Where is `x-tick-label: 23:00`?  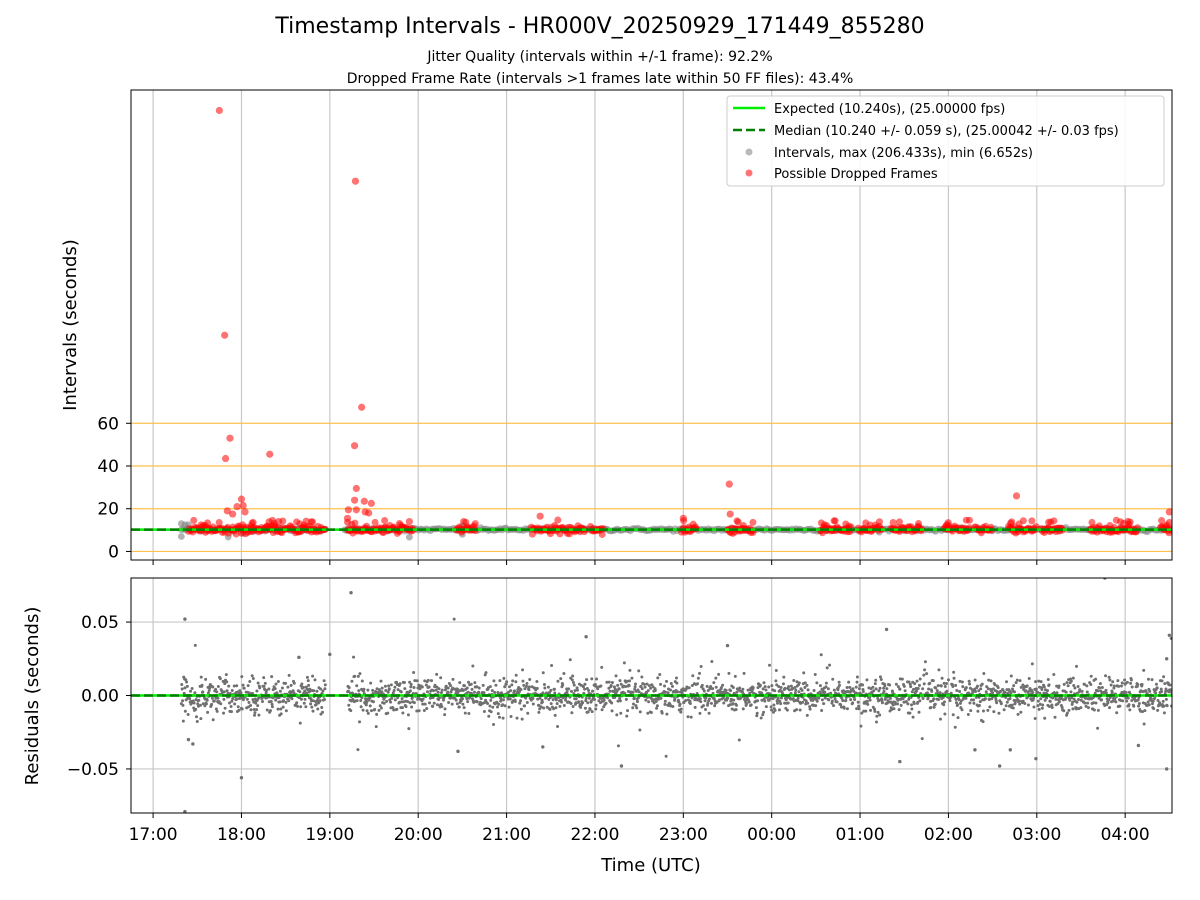
x-tick-label: 23:00 is located at coordinates (683, 835).